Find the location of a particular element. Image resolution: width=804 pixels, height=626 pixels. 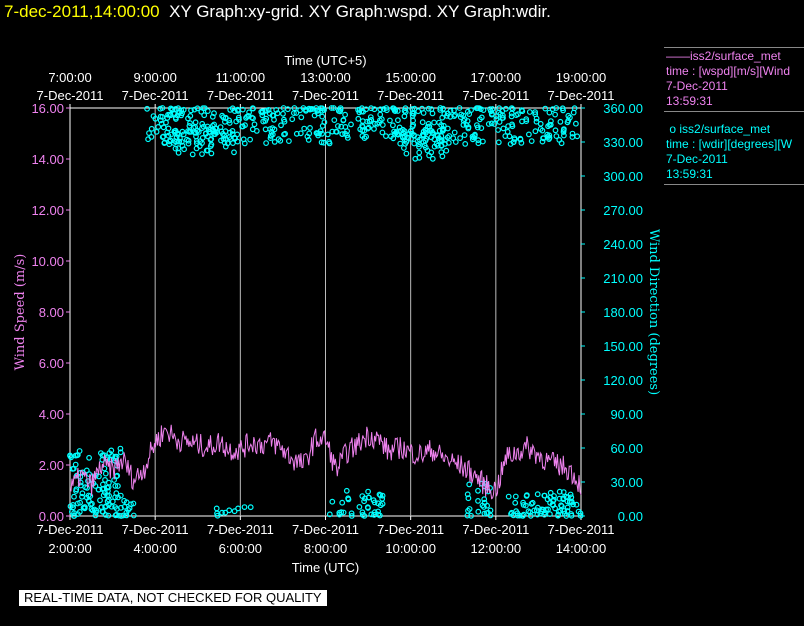

legend-wspd-time: 13:59:31 is located at coordinates (689, 101).